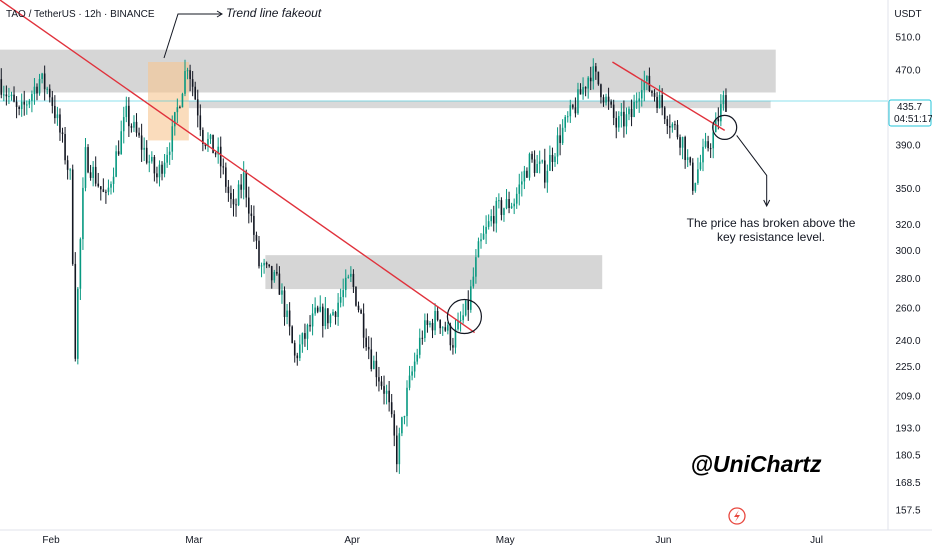 The height and width of the screenshot is (550, 932). What do you see at coordinates (907, 456) in the screenshot?
I see `price-tick-label: 180.5` at bounding box center [907, 456].